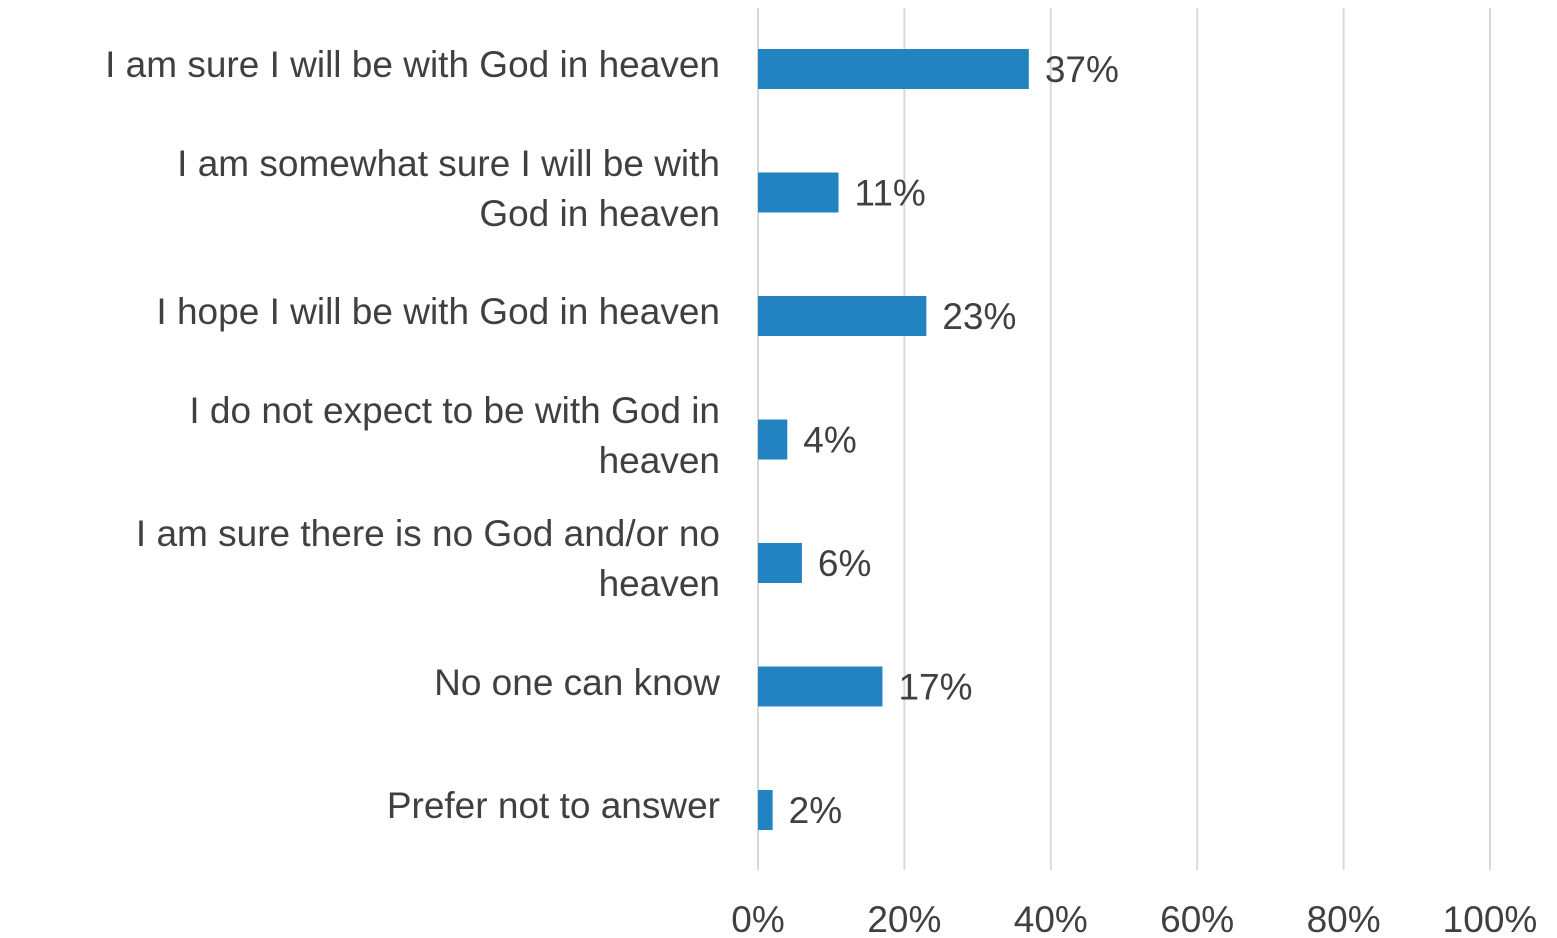 This screenshot has height=938, width=1557. What do you see at coordinates (360, 436) in the screenshot?
I see `category-label: I do not expect to be with God in heaven` at bounding box center [360, 436].